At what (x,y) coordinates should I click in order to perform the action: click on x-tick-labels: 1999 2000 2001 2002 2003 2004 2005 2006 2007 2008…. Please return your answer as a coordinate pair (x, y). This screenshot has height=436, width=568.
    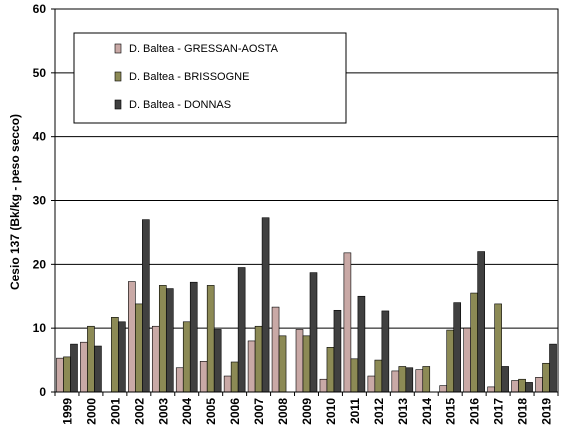
    Looking at the image, I should click on (306, 411).